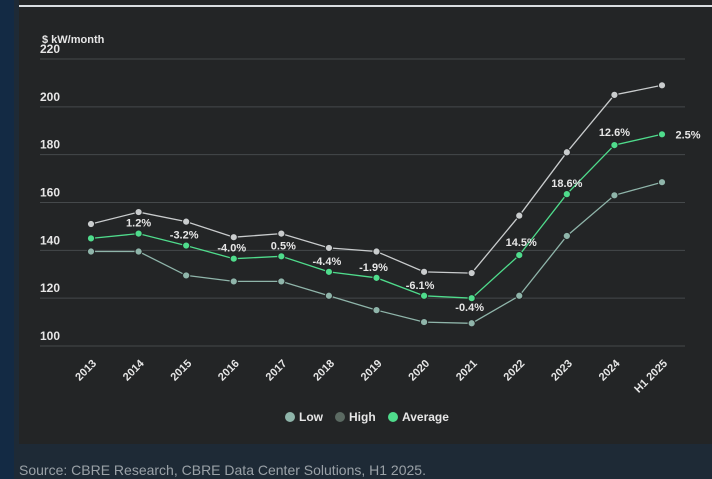 This screenshot has height=479, width=712. I want to click on y-tick-label-100: 100, so click(50, 336).